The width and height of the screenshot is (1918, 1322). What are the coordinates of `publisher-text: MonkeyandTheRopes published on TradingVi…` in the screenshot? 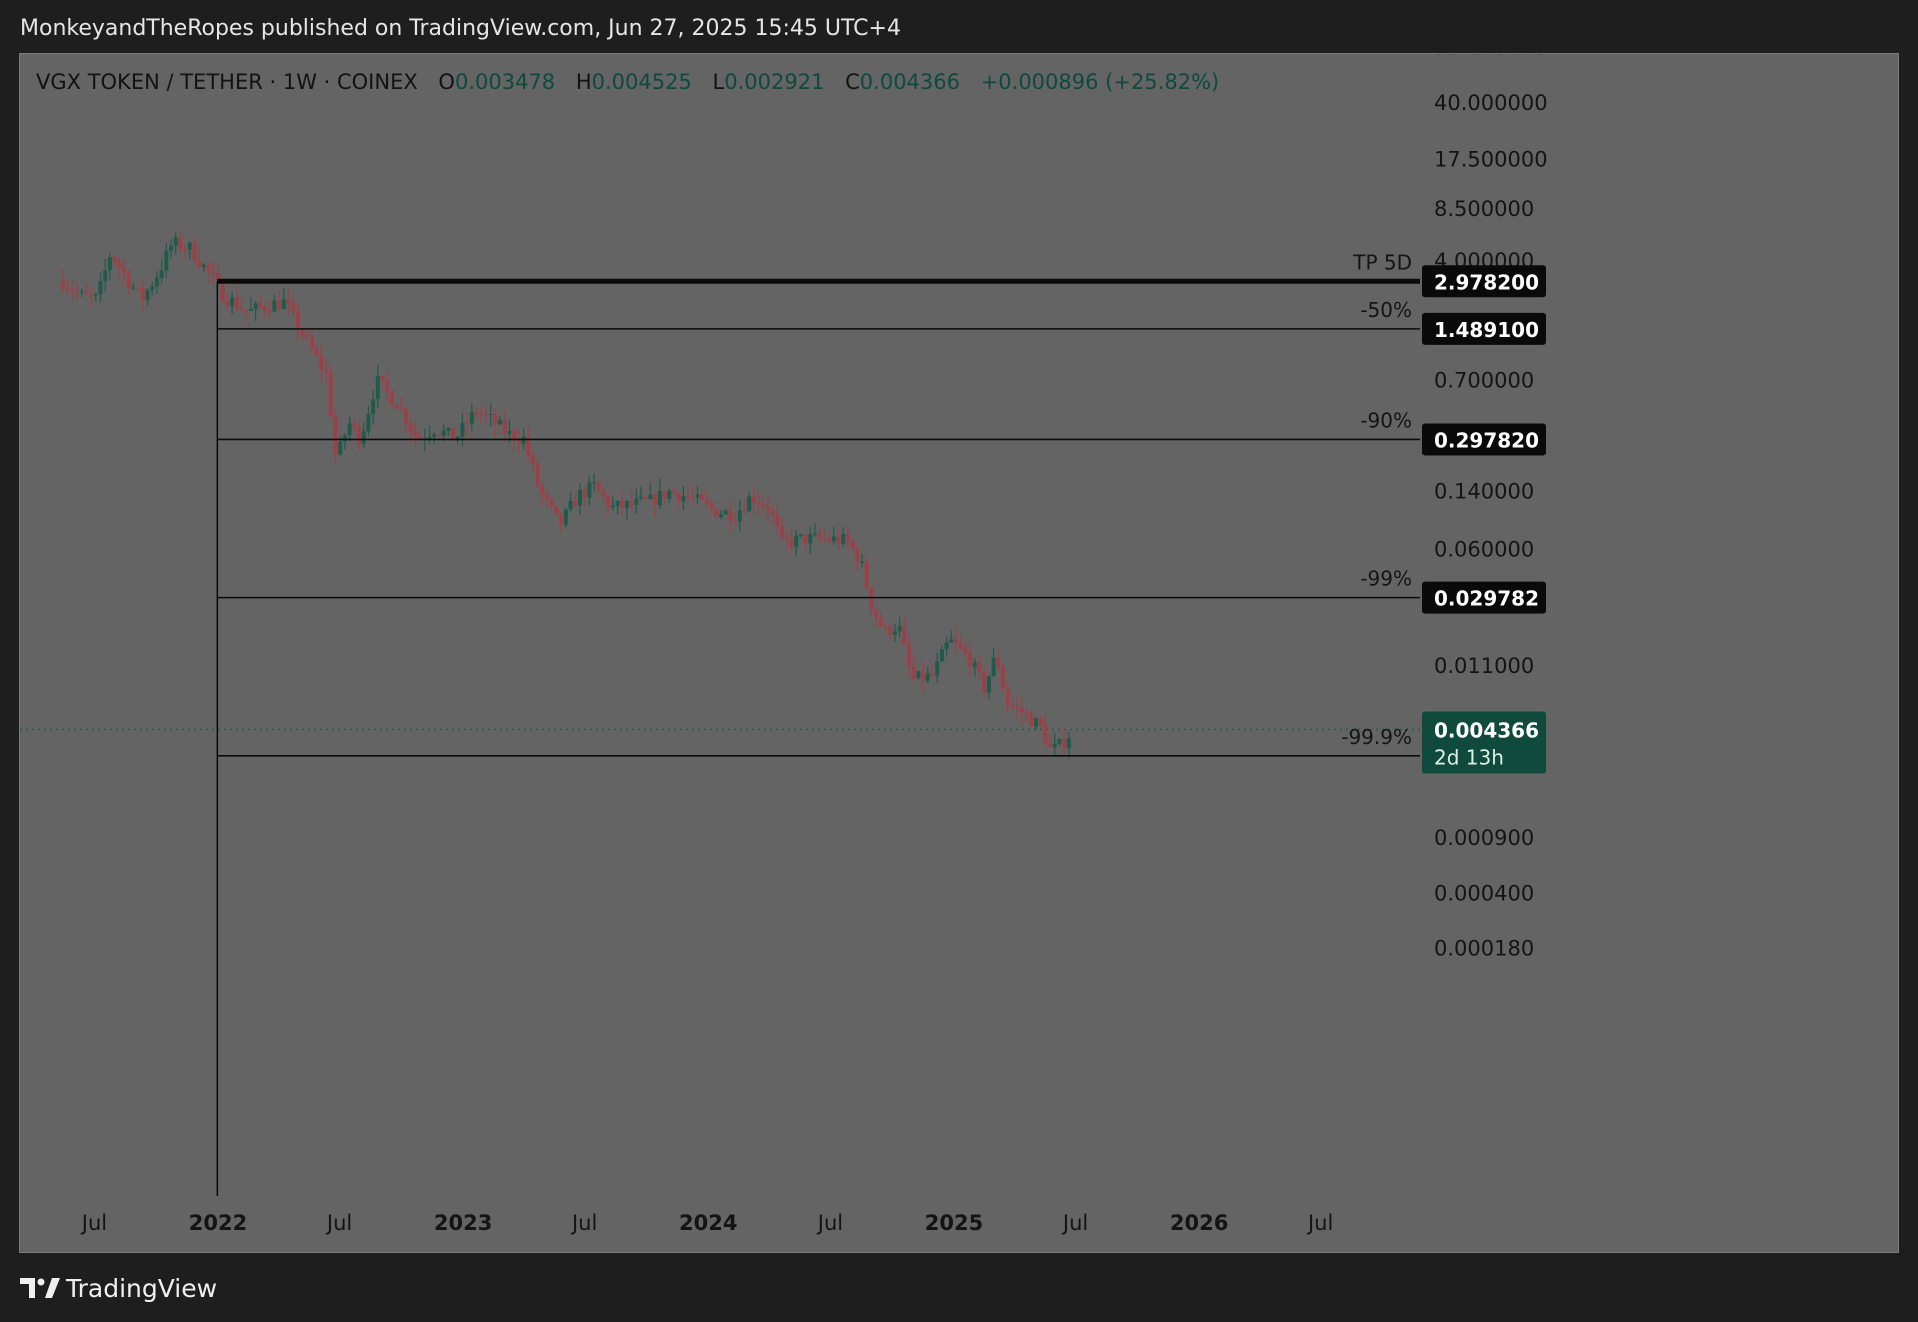 It's located at (460, 28).